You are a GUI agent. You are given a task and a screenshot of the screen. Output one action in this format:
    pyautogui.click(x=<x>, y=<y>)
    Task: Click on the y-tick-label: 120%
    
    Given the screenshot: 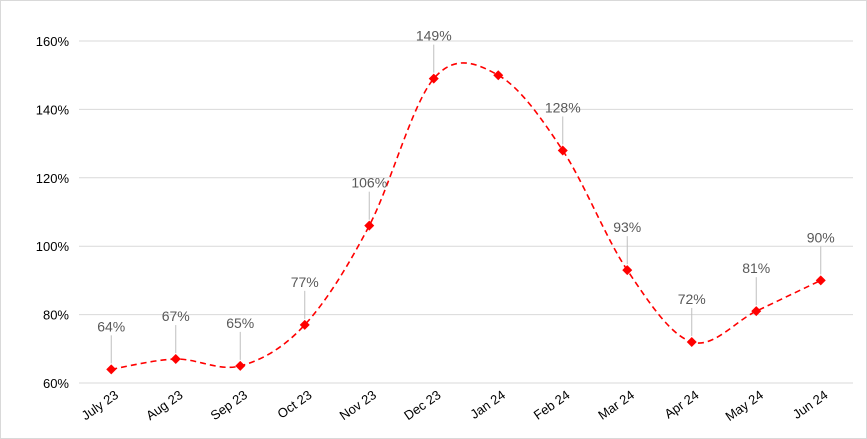 What is the action you would take?
    pyautogui.click(x=53, y=178)
    